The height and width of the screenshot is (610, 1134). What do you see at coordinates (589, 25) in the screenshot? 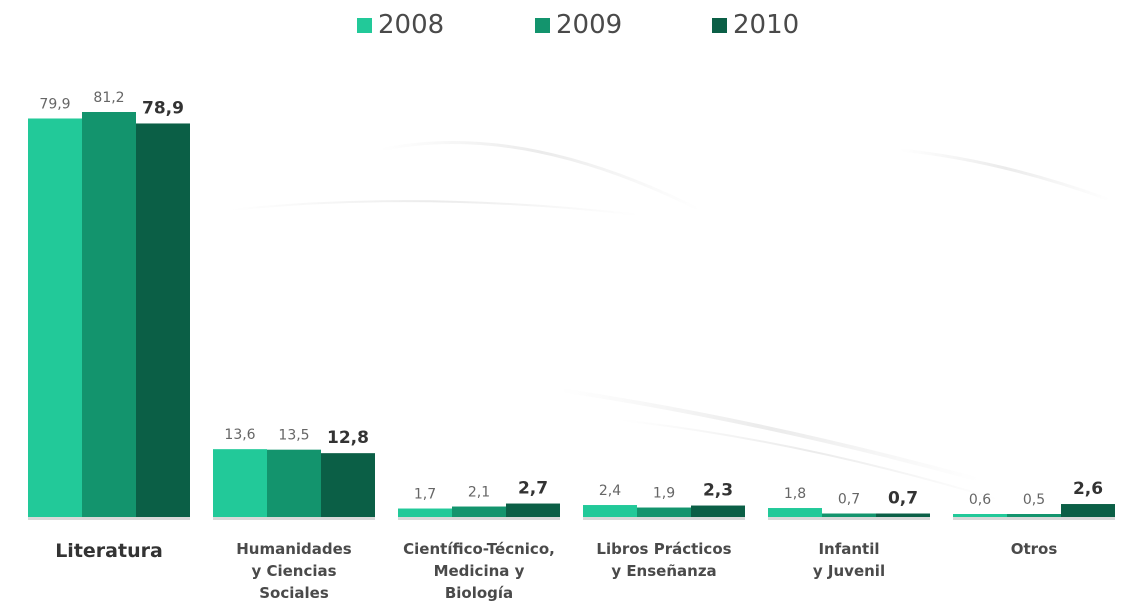
I see `legend-label-2009: 2009` at bounding box center [589, 25].